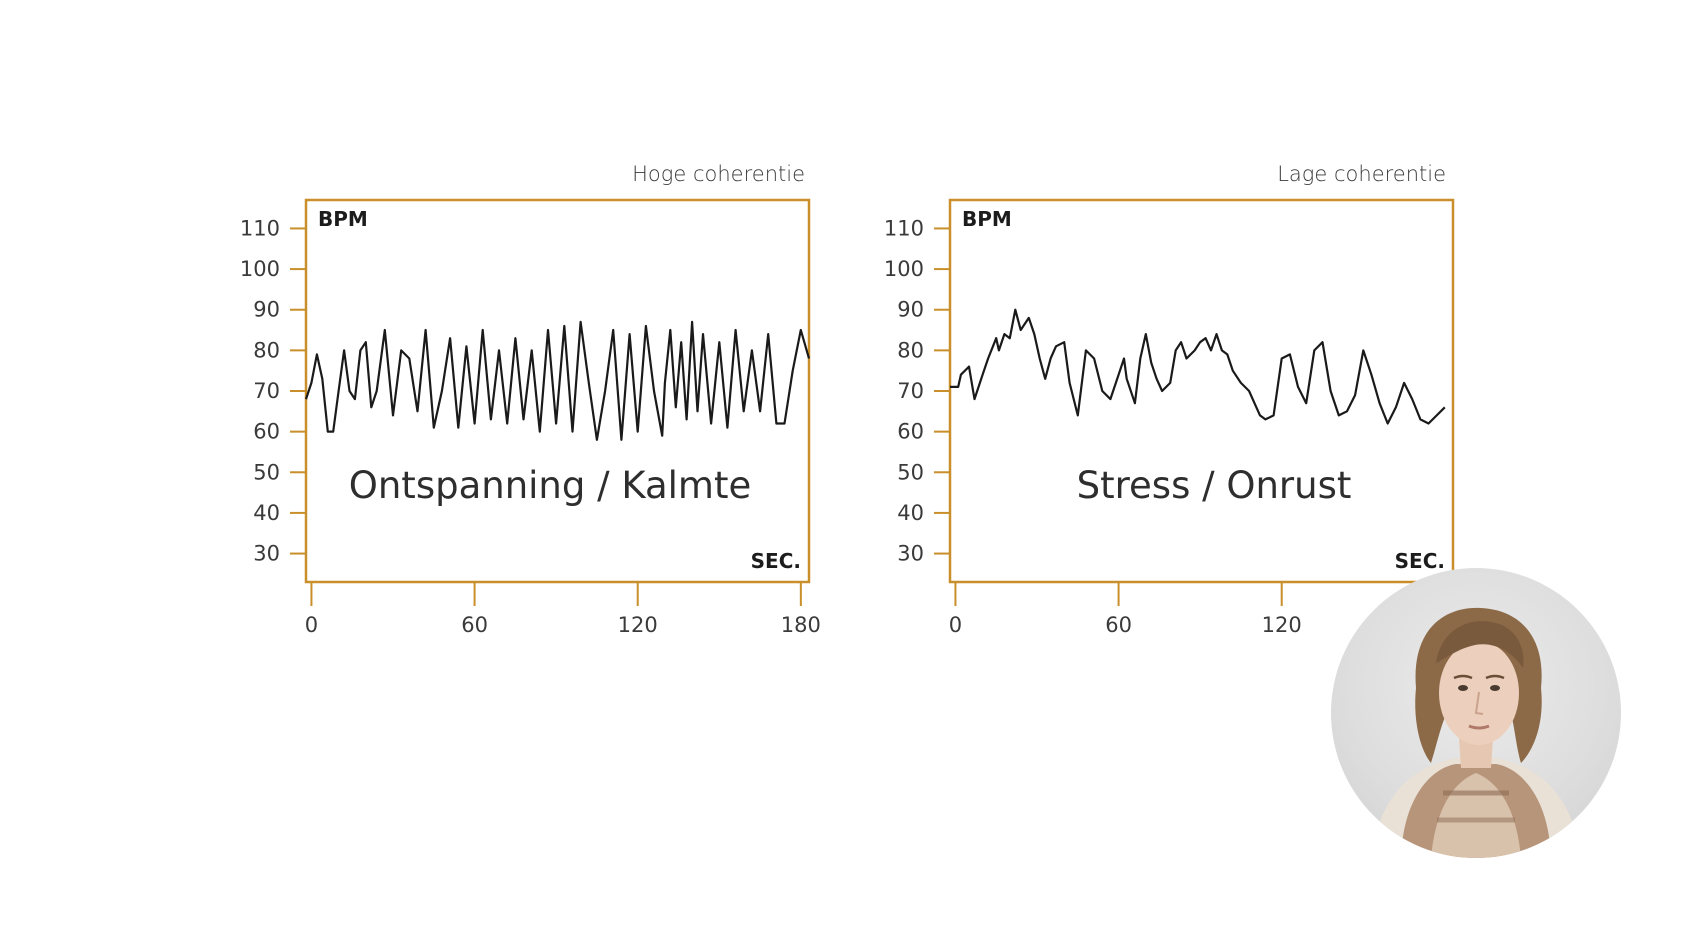 The width and height of the screenshot is (1688, 946). Describe the element at coordinates (801, 625) in the screenshot. I see `x-tick-label: 180` at that location.